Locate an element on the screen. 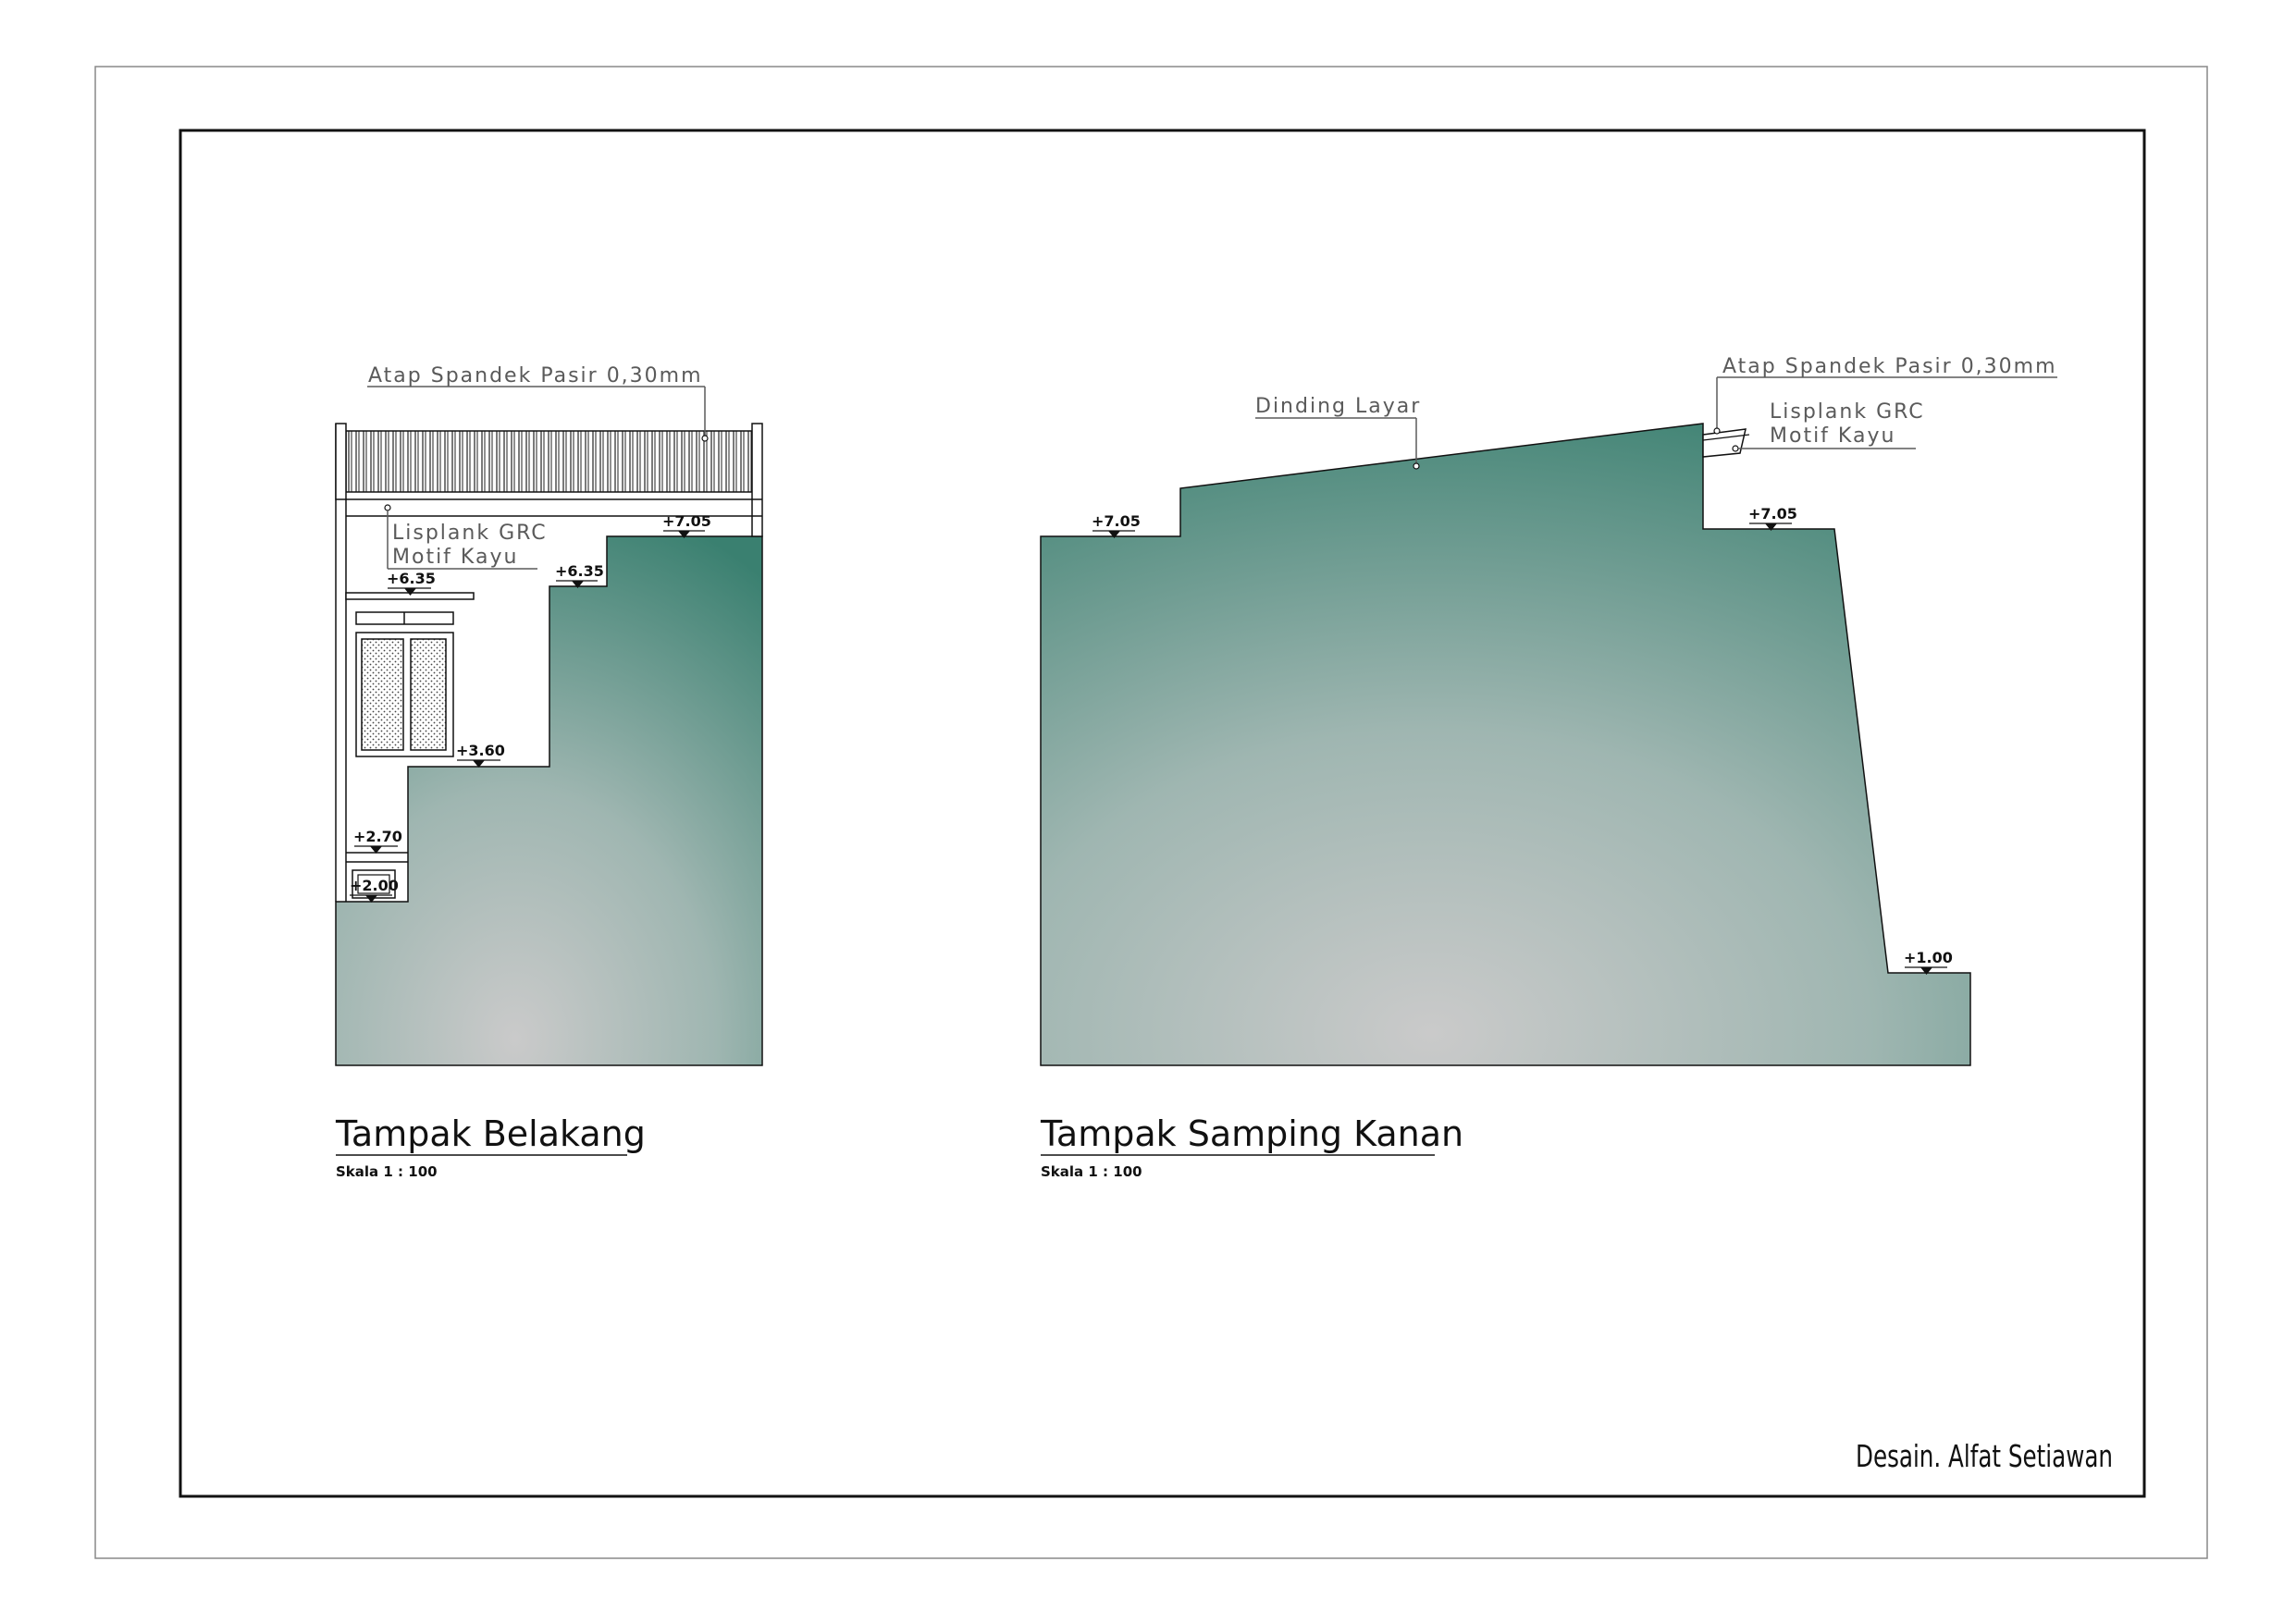 This screenshot has height=1623, width=2296. rear-vent-box-inner is located at coordinates (373, 884).